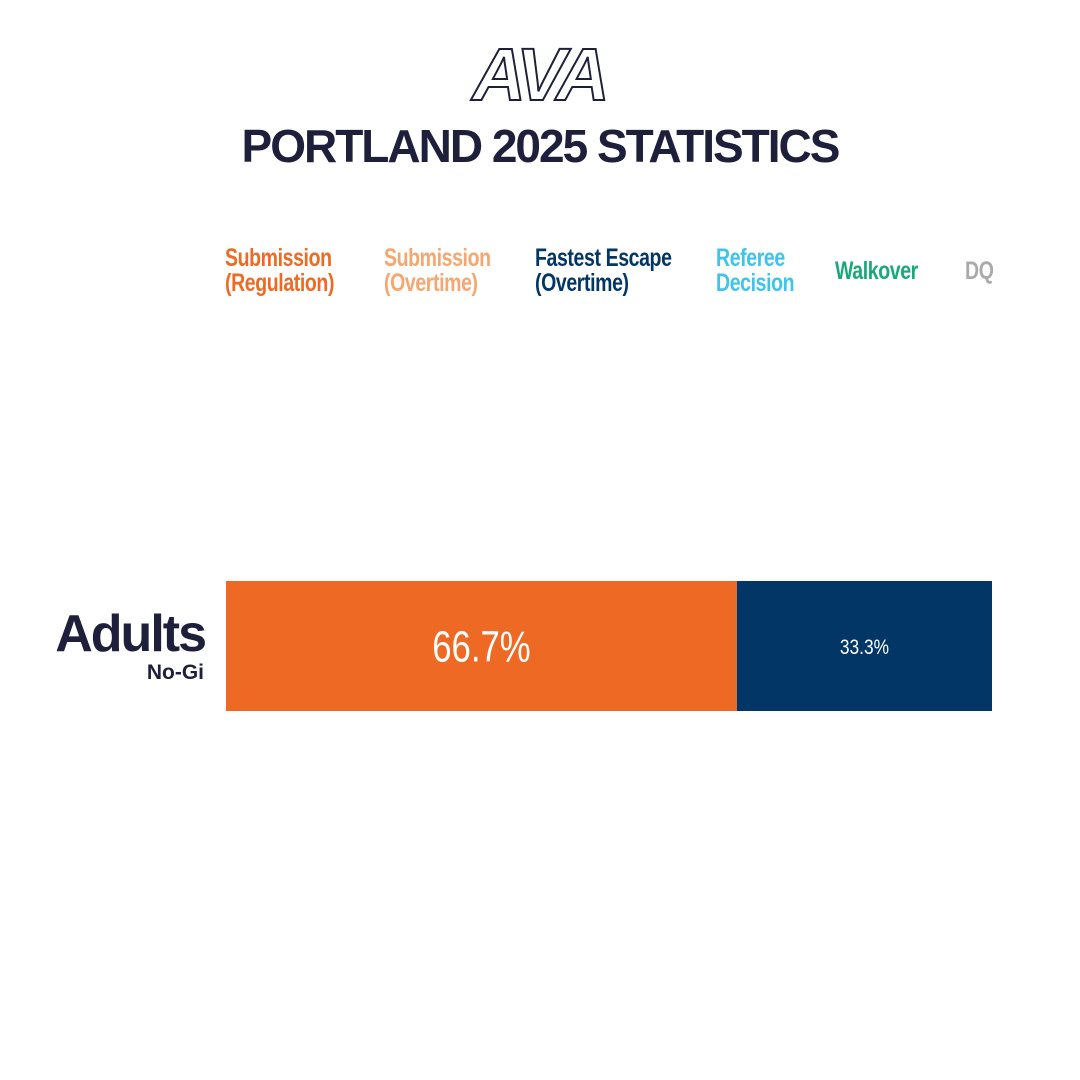  What do you see at coordinates (280, 270) in the screenshot?
I see `legend-entry: Submission (Regulation)` at bounding box center [280, 270].